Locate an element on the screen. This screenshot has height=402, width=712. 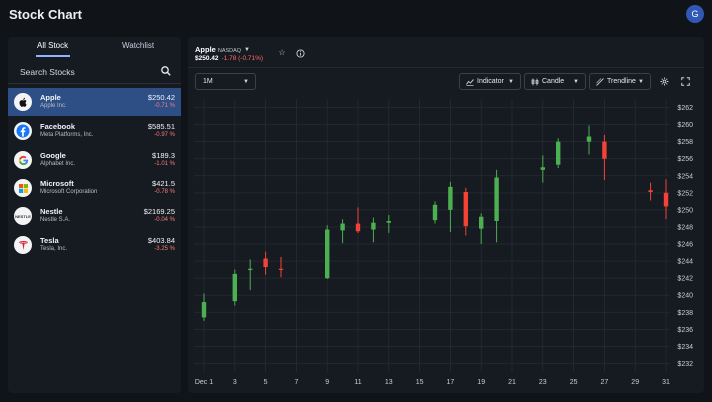
x-tick-label: 23 is located at coordinates (543, 382).